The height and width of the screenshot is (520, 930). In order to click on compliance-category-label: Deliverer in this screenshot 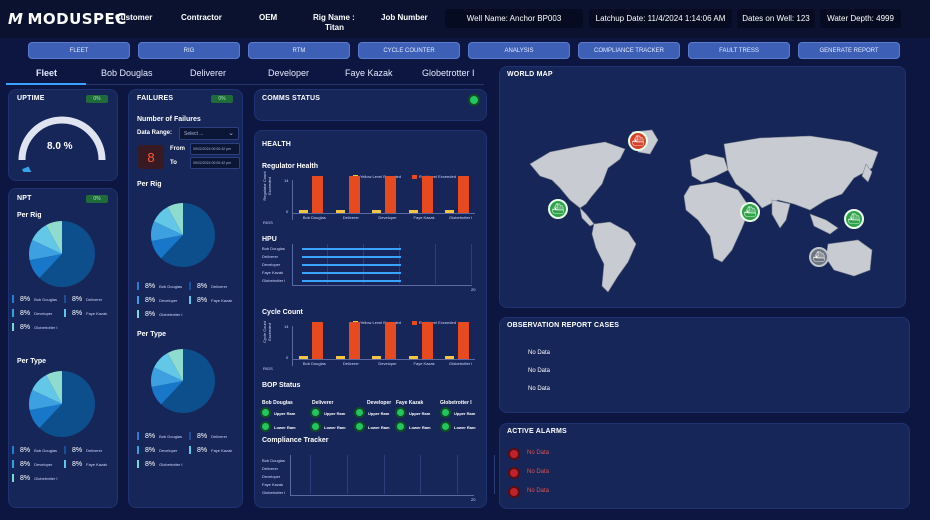, I will do `click(270, 468)`.